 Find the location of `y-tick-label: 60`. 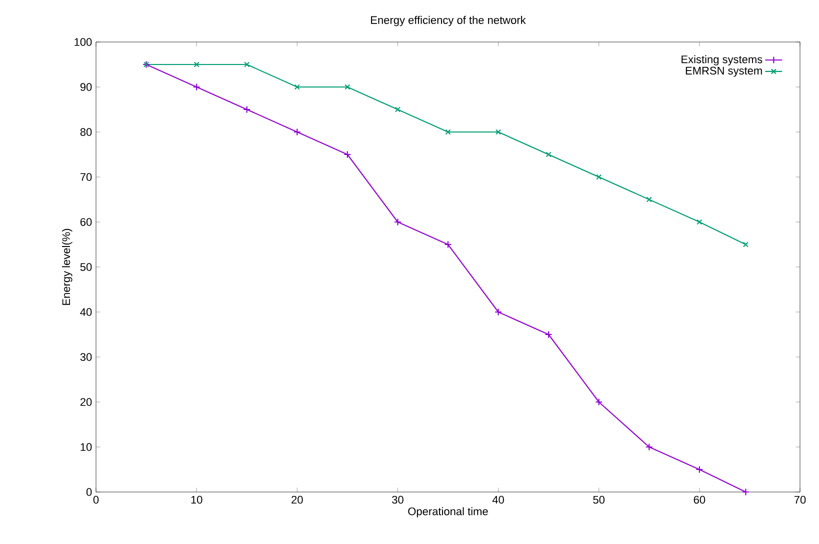

y-tick-label: 60 is located at coordinates (86, 222).